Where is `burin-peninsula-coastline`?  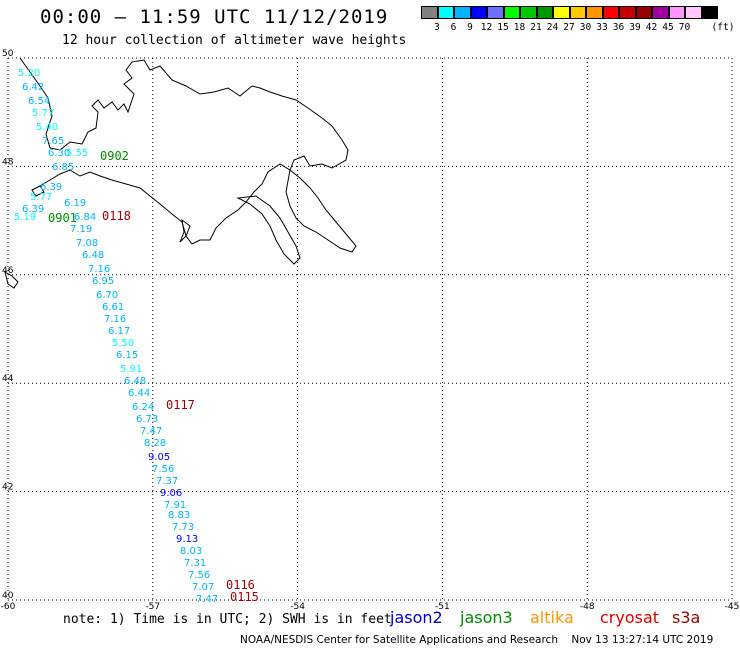 burin-peninsula-coastline is located at coordinates (268, 230).